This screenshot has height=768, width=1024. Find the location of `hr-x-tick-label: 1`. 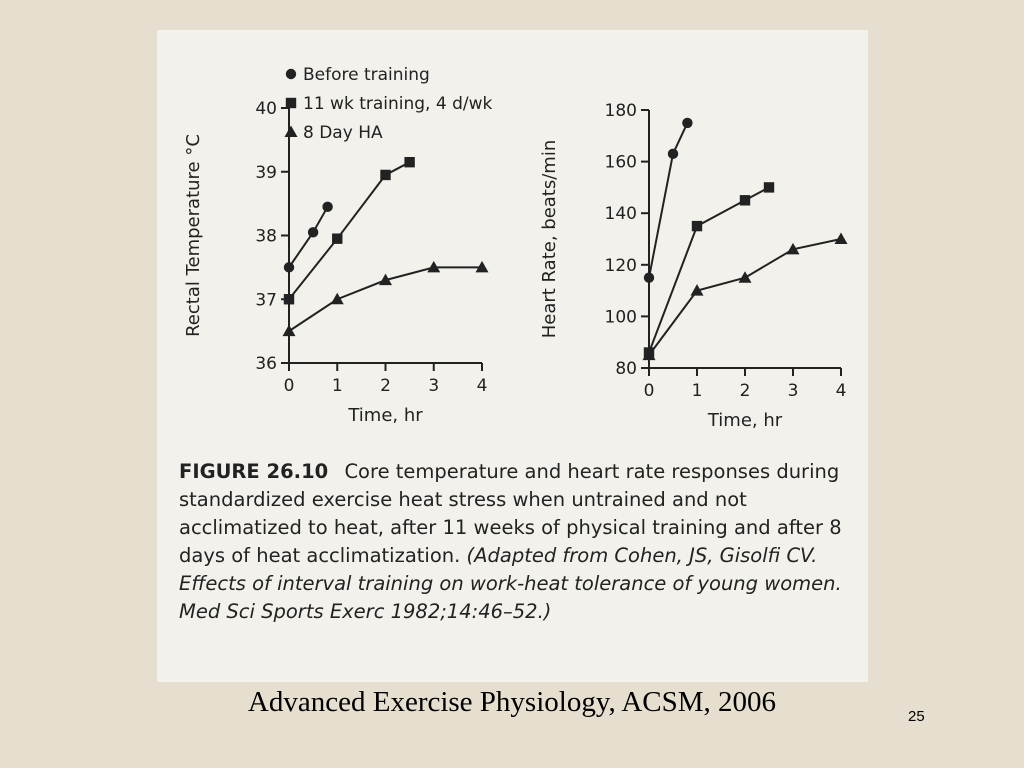

hr-x-tick-label: 1 is located at coordinates (697, 391).